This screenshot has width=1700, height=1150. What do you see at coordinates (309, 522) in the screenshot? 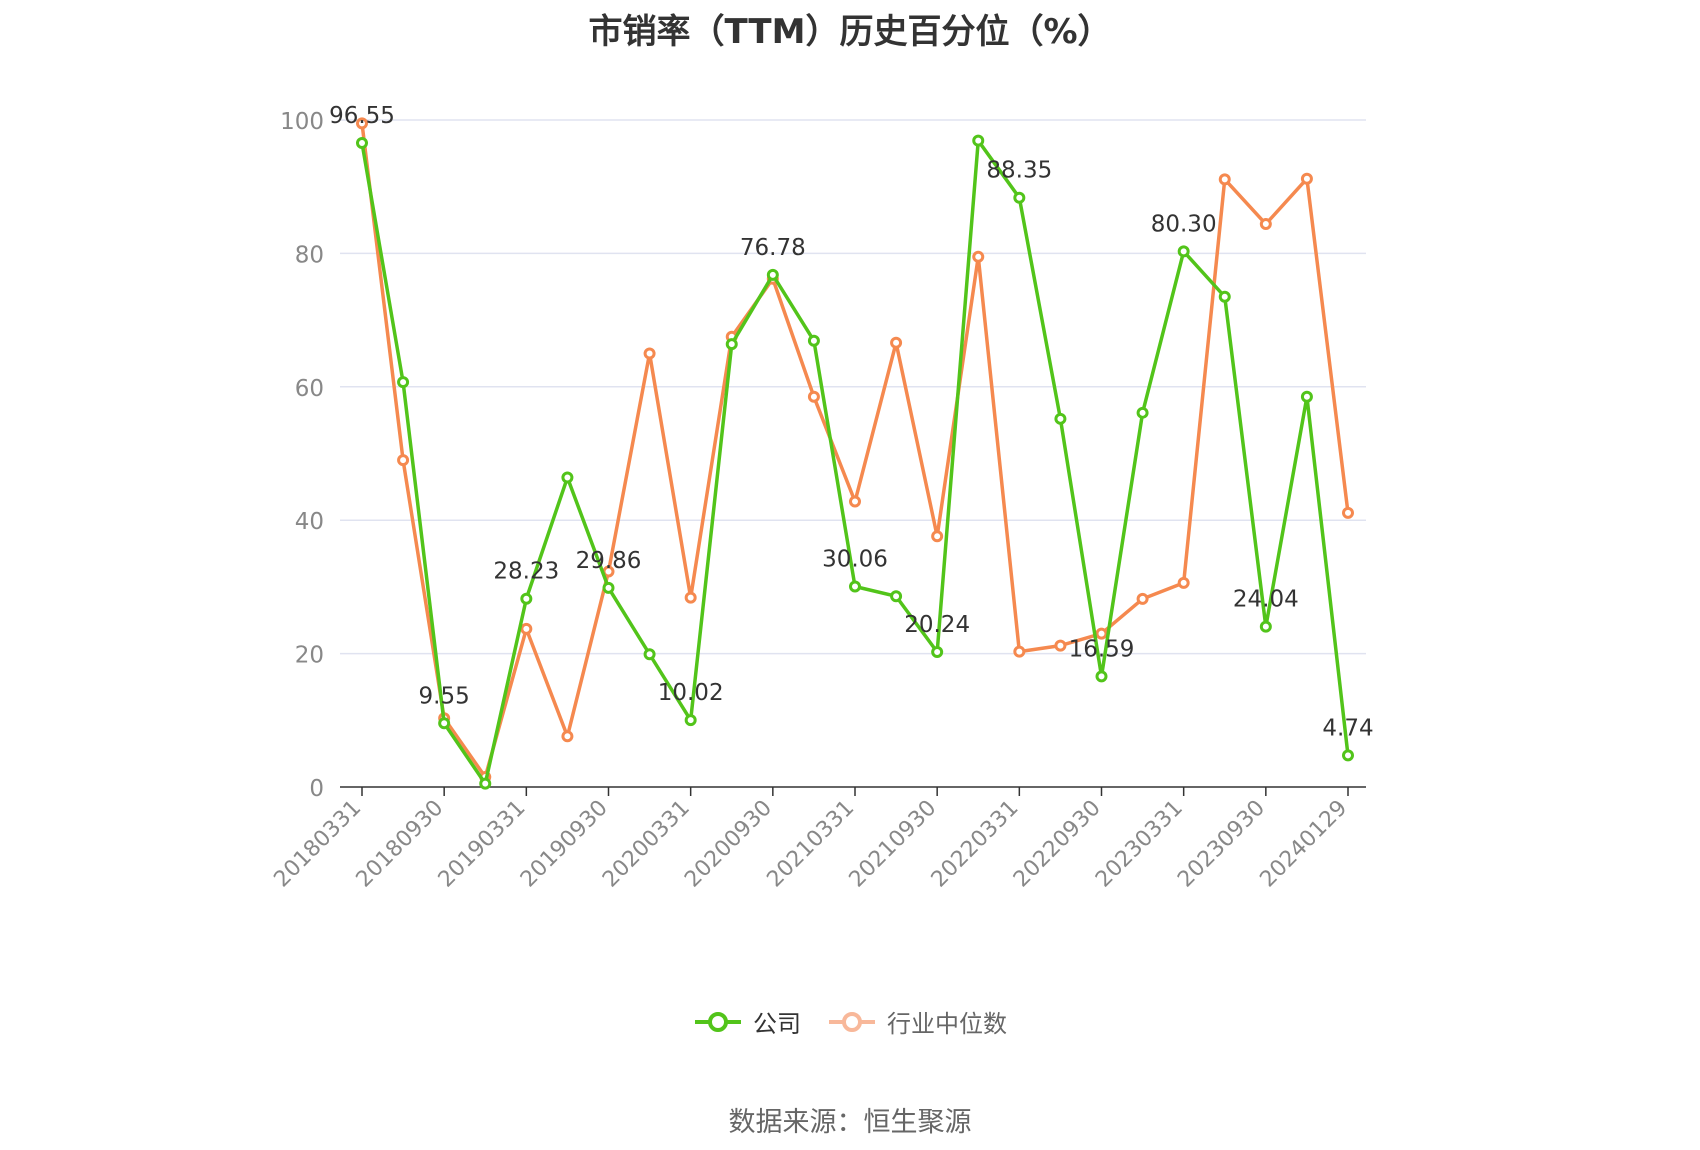
I see `y-tick-label-40: 40` at bounding box center [309, 522].